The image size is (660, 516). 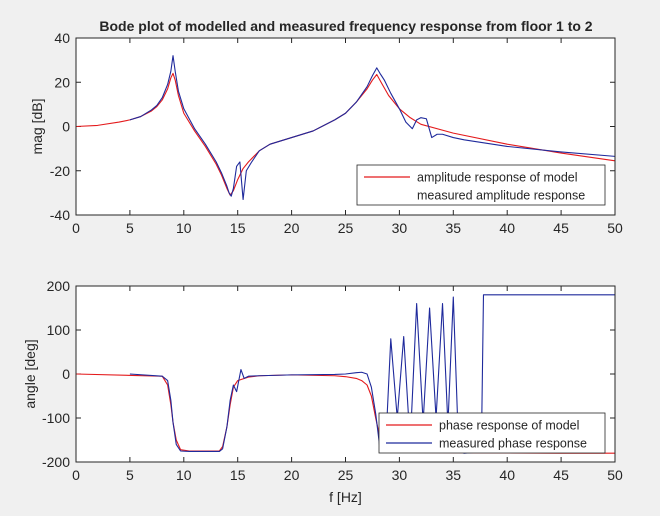 I want to click on legend-label-amplitude-measured: measured amplitude response, so click(x=501, y=196).